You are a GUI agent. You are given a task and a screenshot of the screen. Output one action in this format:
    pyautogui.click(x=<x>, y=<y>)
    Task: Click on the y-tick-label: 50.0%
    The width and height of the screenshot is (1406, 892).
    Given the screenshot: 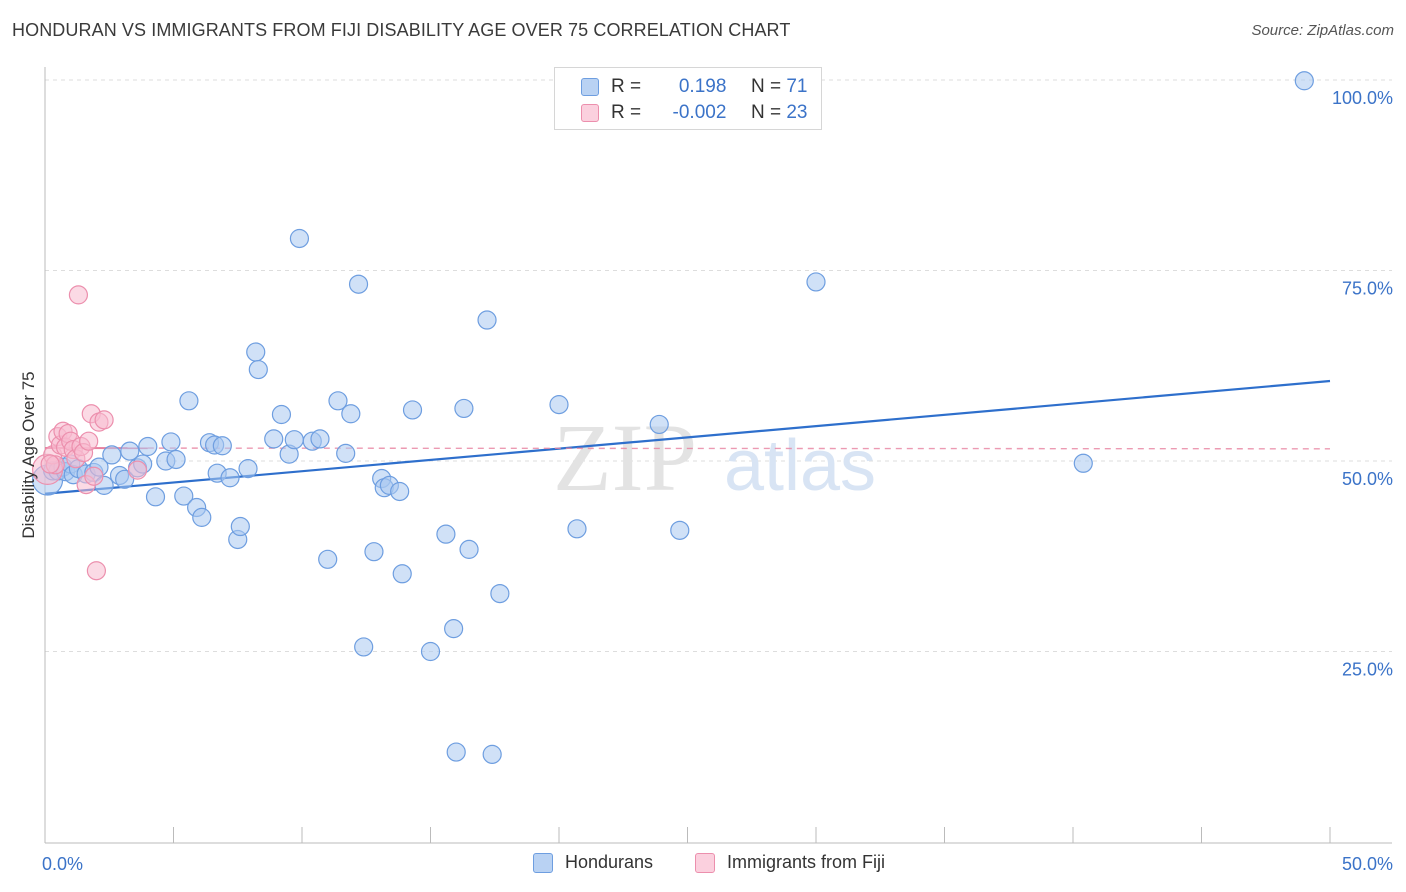 What is the action you would take?
    pyautogui.click(x=1367, y=479)
    